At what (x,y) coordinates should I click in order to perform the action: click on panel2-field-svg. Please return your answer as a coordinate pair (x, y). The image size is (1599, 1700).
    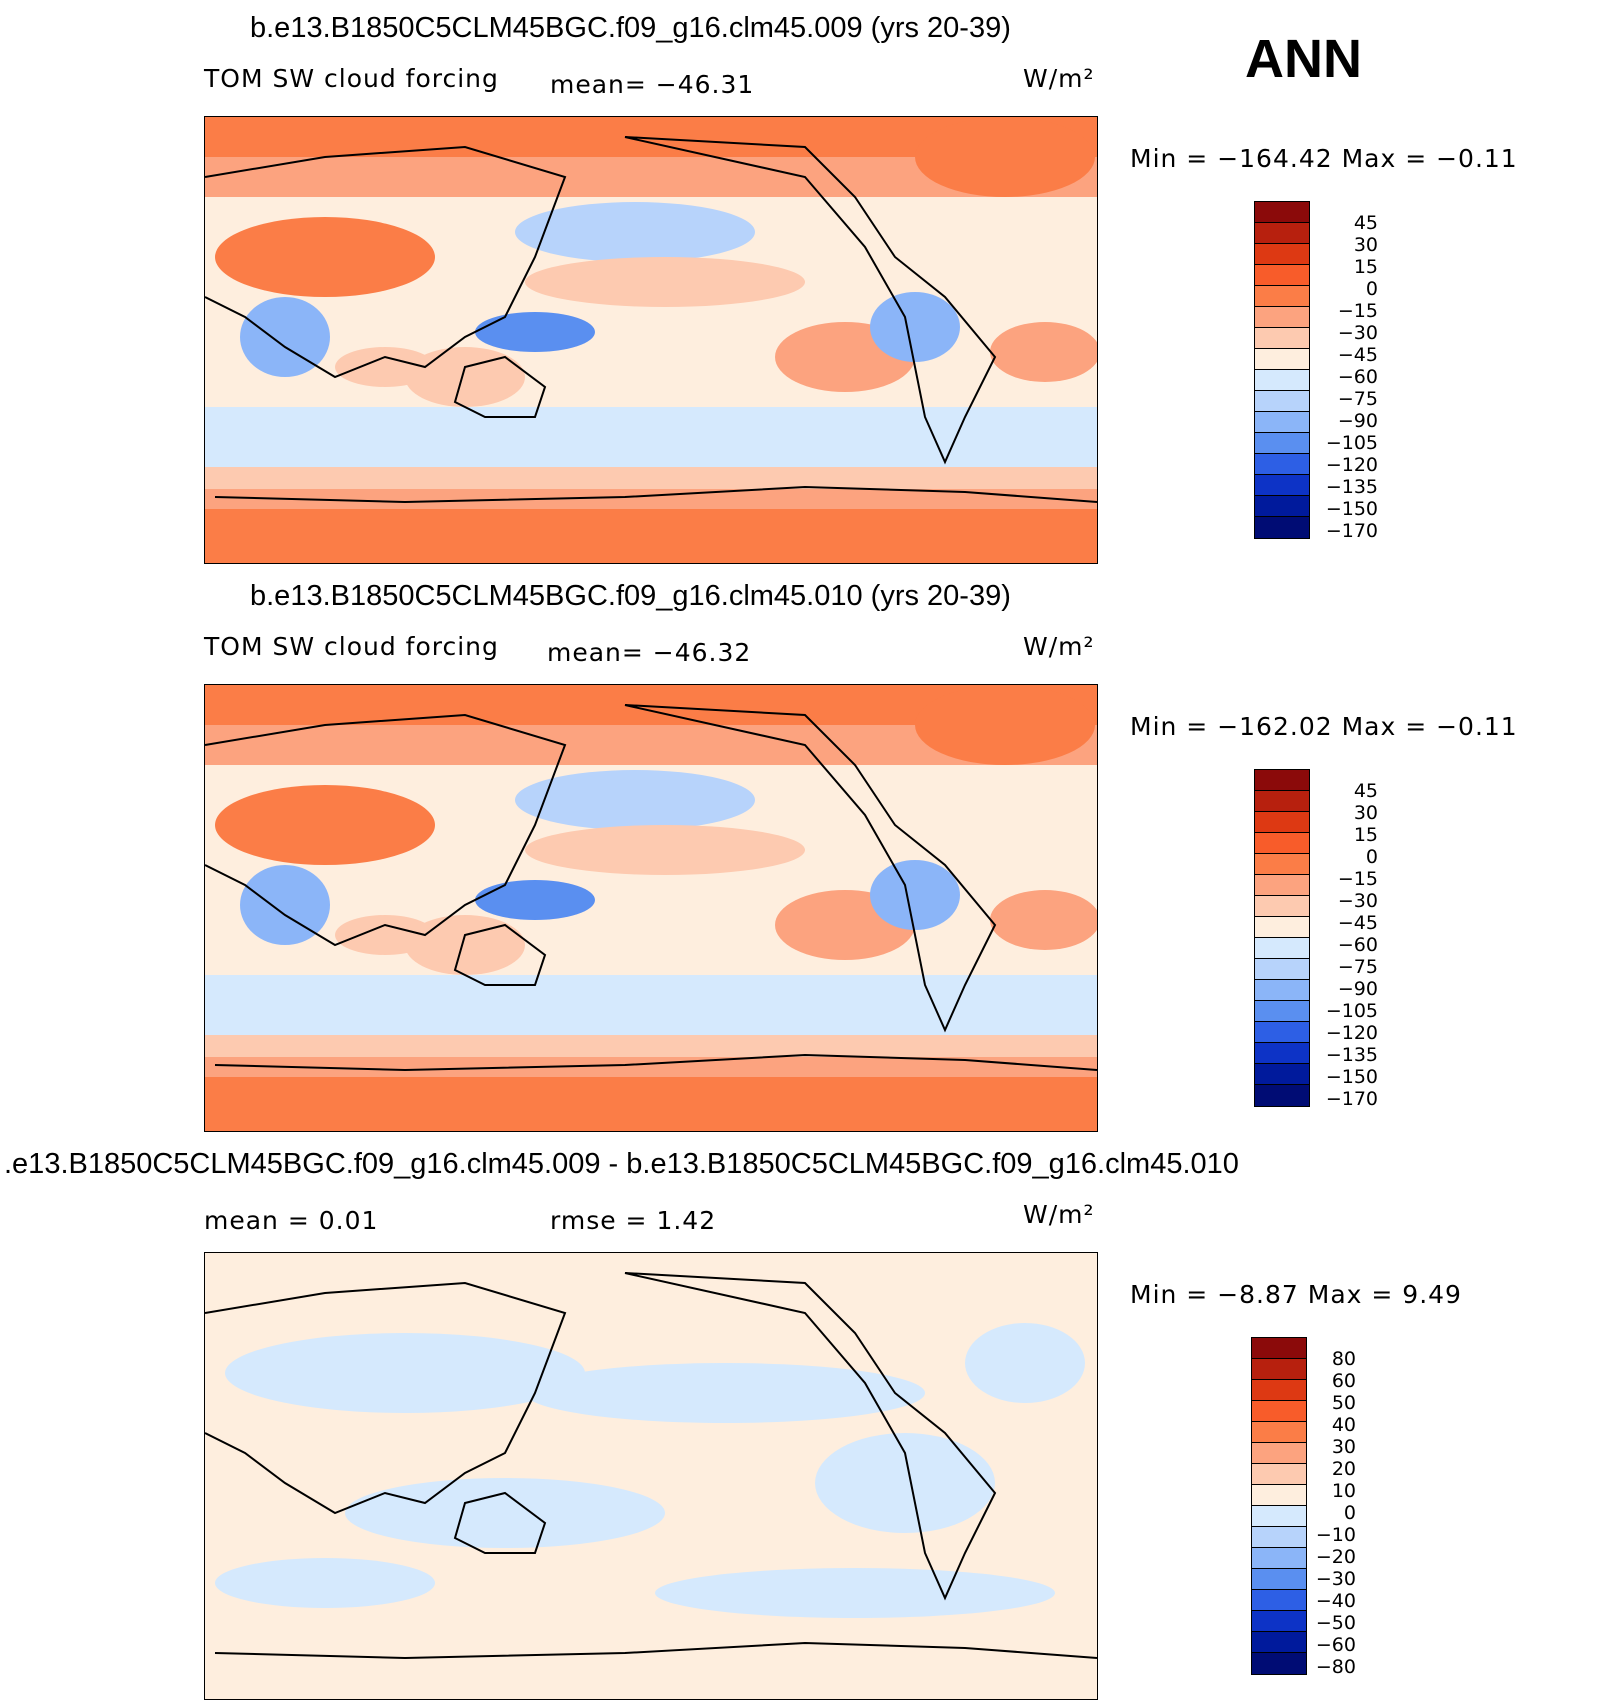
    Looking at the image, I should click on (651, 908).